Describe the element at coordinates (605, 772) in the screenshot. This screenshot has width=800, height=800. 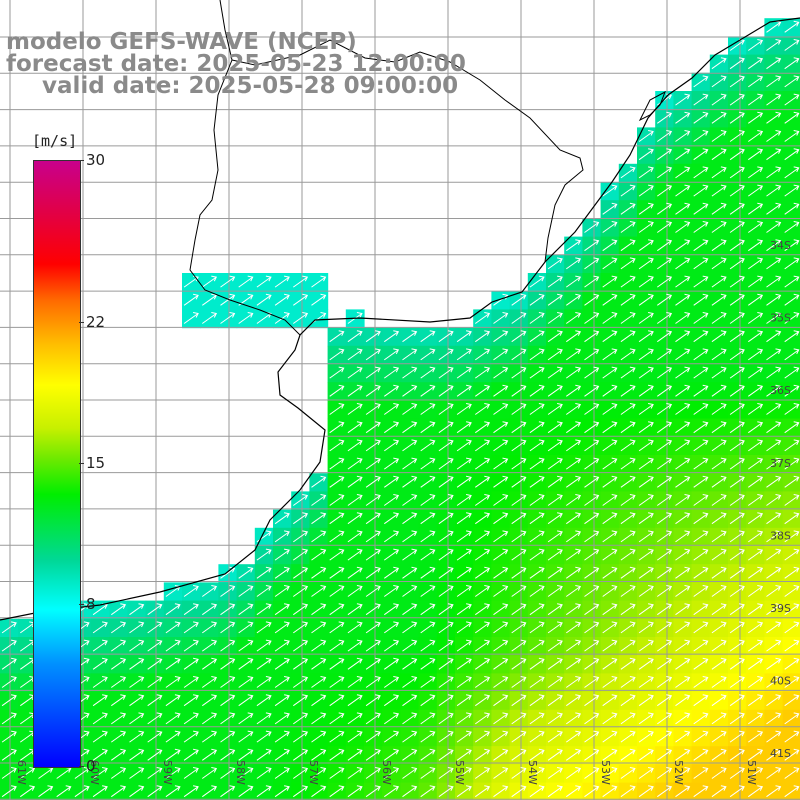
I see `longitude-label: 53W` at that location.